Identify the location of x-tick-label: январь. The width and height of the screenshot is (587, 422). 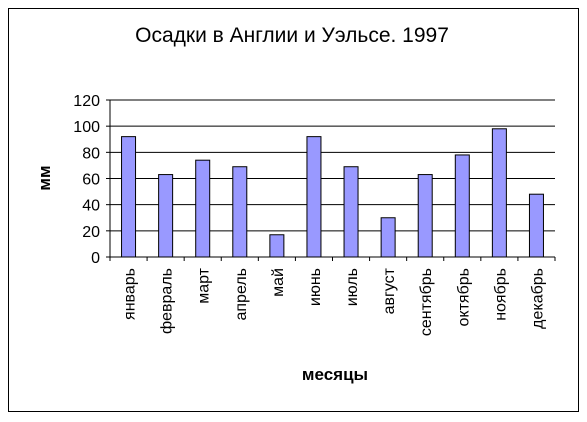
(130, 294).